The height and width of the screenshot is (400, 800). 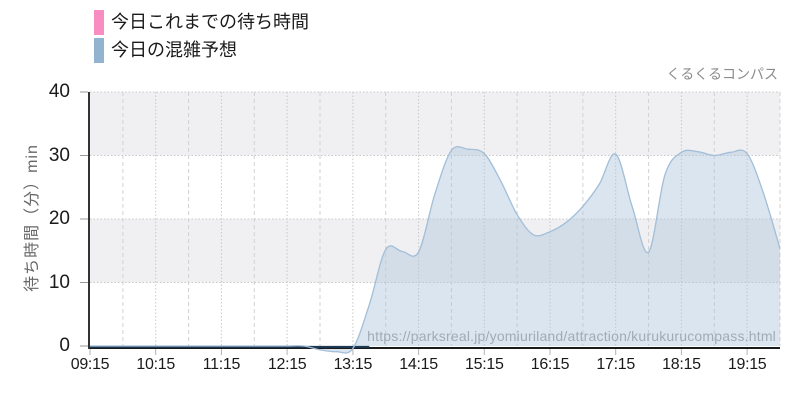 I want to click on legend-item-forecast: 今日の混雑予想, so click(x=201, y=50).